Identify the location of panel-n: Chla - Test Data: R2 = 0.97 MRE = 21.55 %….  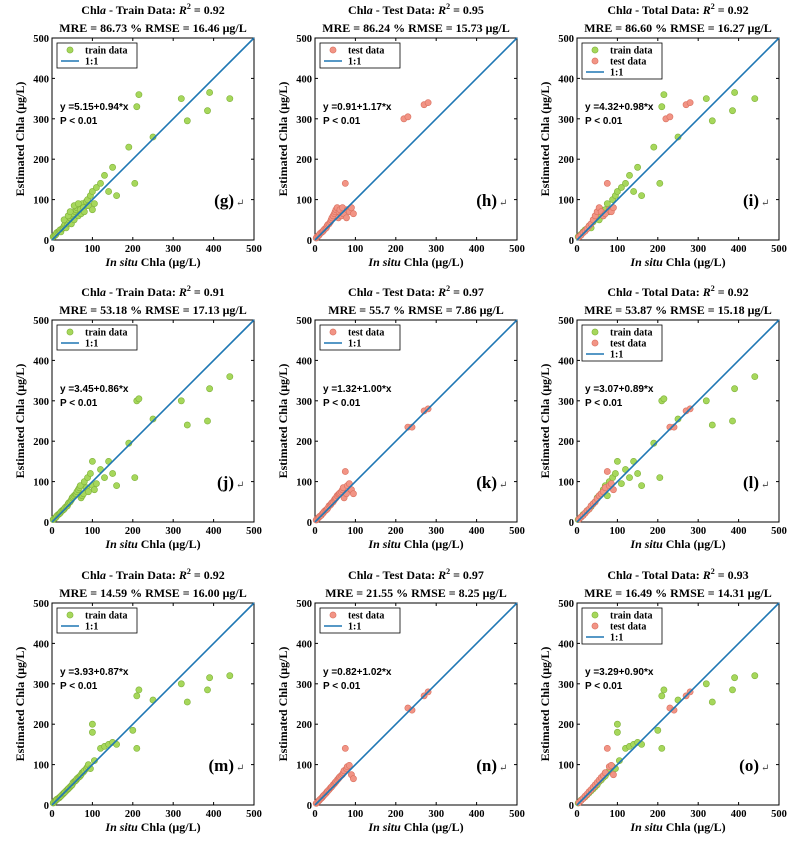
(400, 700).